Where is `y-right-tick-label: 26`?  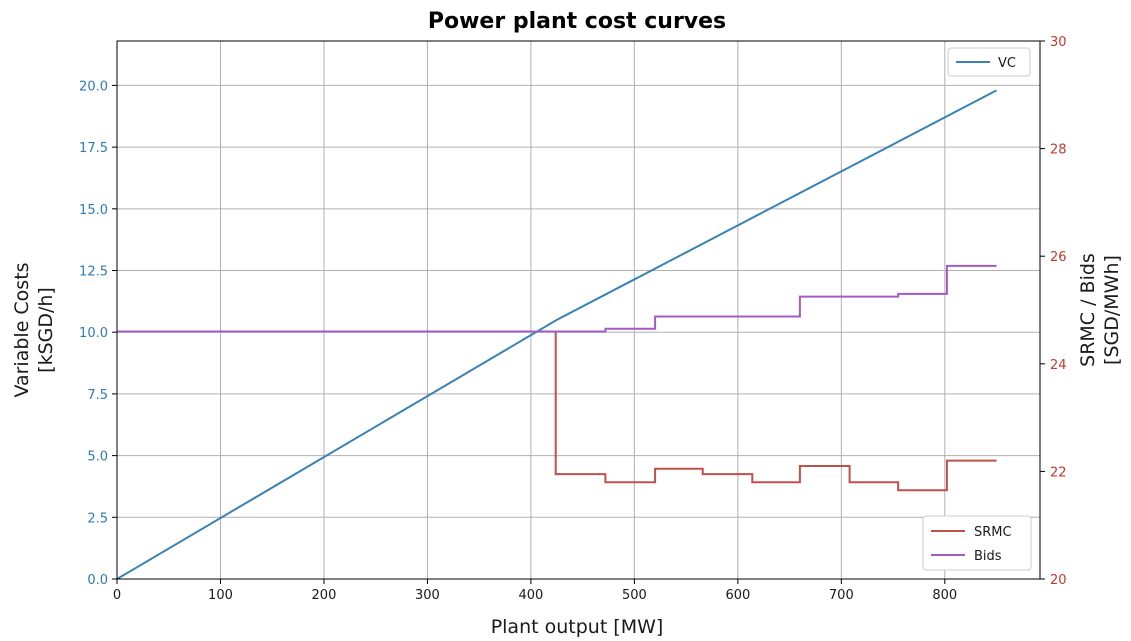 y-right-tick-label: 26 is located at coordinates (1058, 257).